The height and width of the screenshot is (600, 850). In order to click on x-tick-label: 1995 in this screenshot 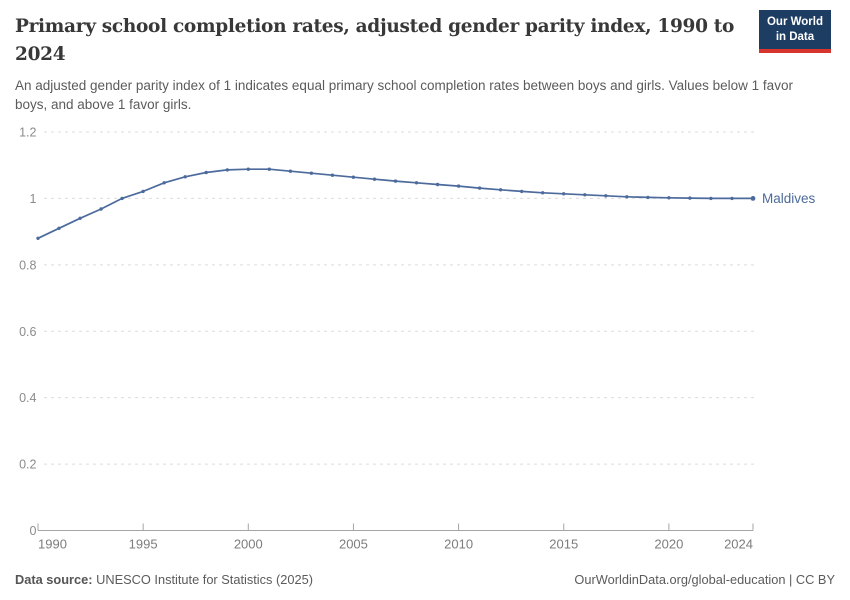, I will do `click(143, 544)`.